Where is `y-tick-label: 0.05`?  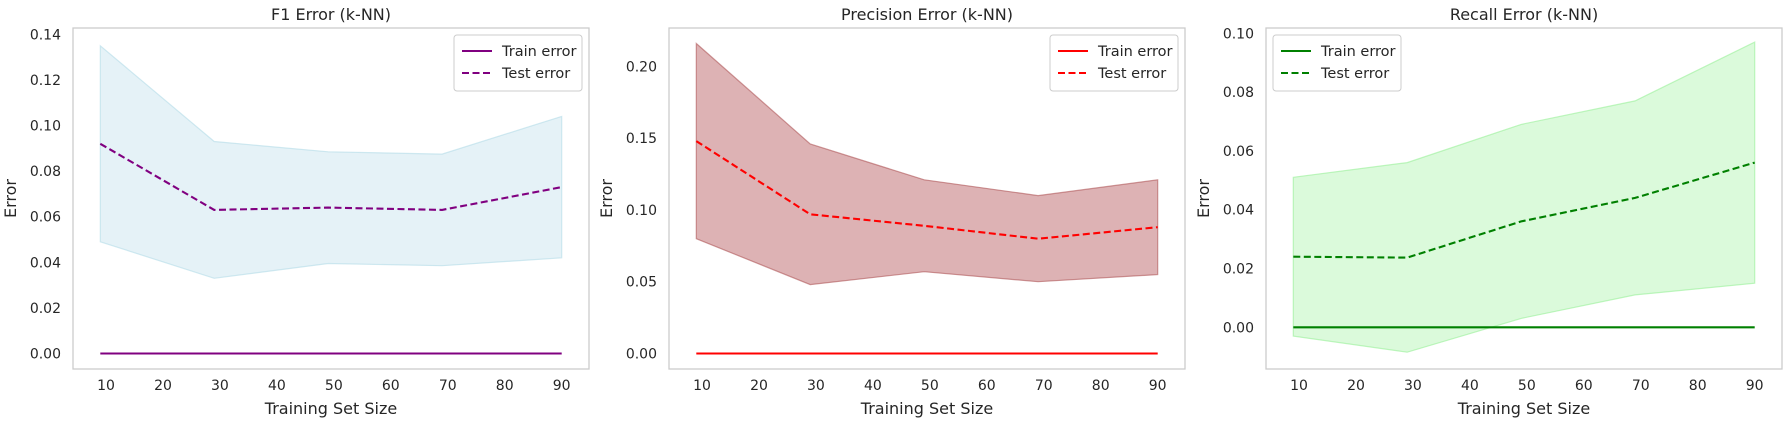 y-tick-label: 0.05 is located at coordinates (641, 283).